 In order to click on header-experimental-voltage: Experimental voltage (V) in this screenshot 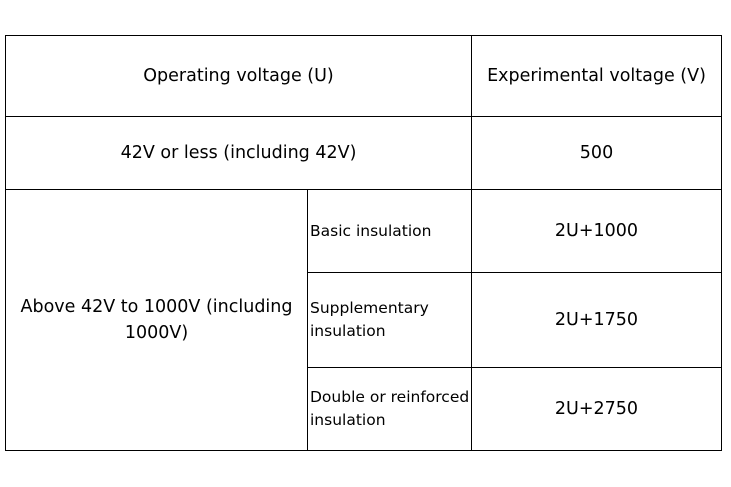, I will do `click(596, 76)`.